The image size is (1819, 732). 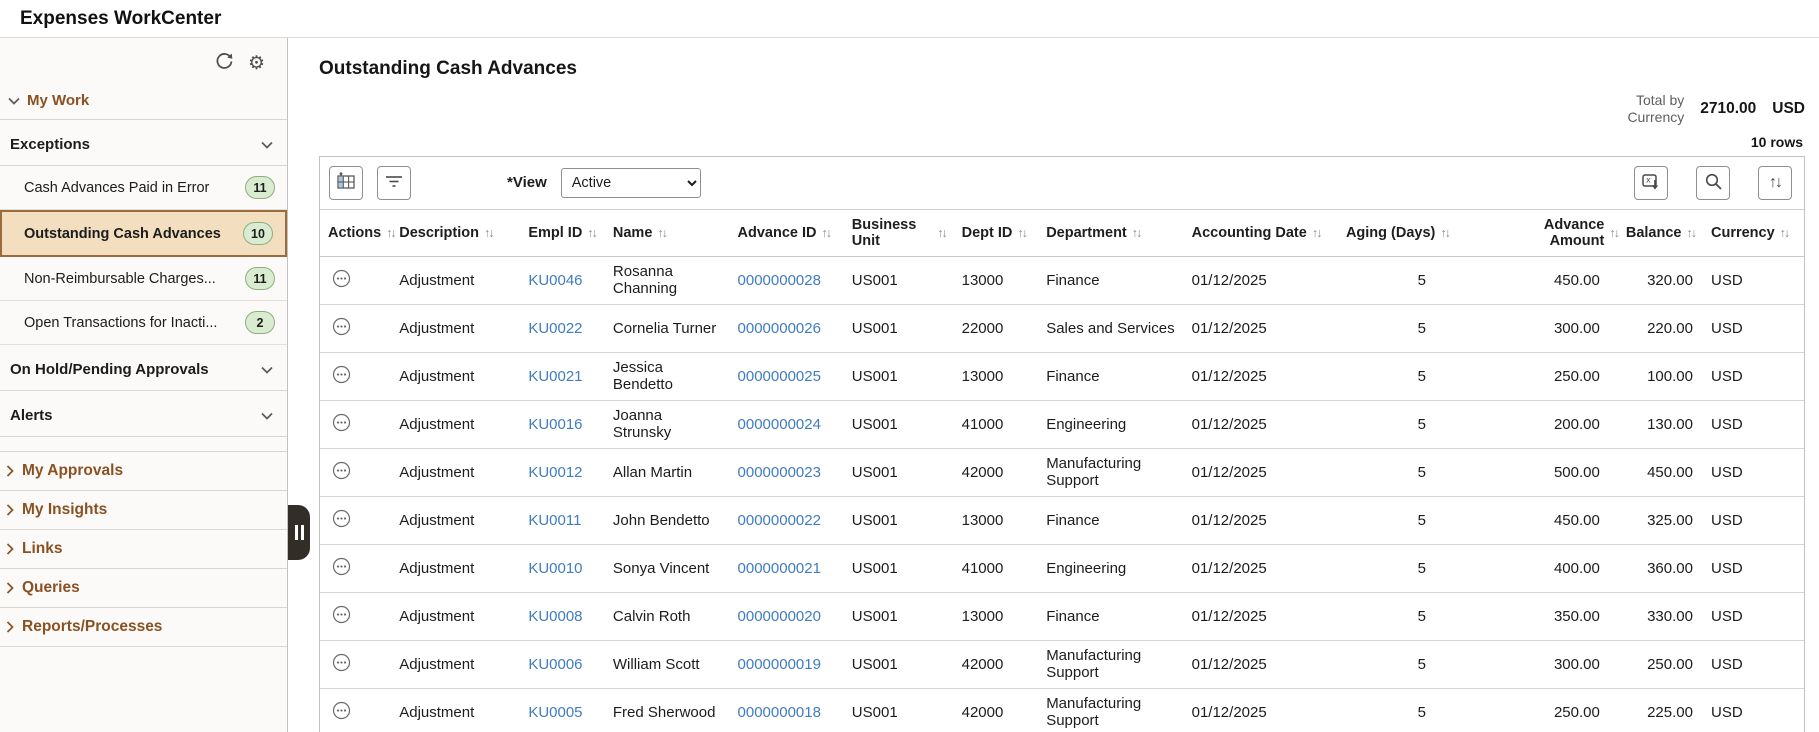 I want to click on cell-balance: 325.00, so click(x=1670, y=520).